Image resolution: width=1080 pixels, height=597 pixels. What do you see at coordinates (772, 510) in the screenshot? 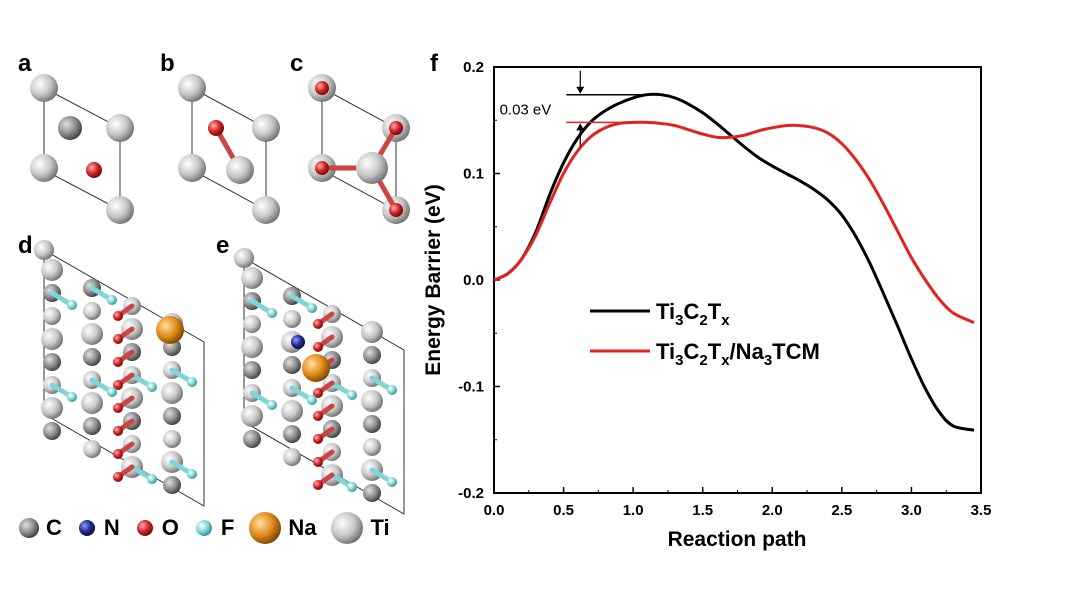
I see `x-tick-label: 2.0` at bounding box center [772, 510].